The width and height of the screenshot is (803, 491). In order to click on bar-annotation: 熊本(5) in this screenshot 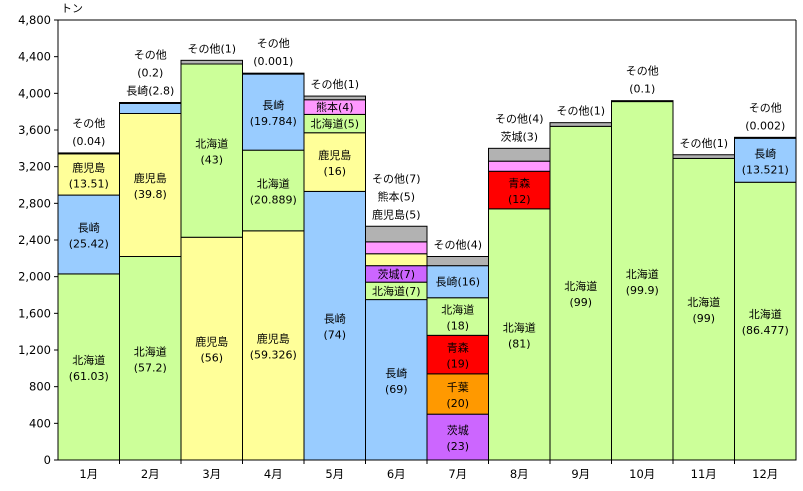, I will do `click(396, 196)`.